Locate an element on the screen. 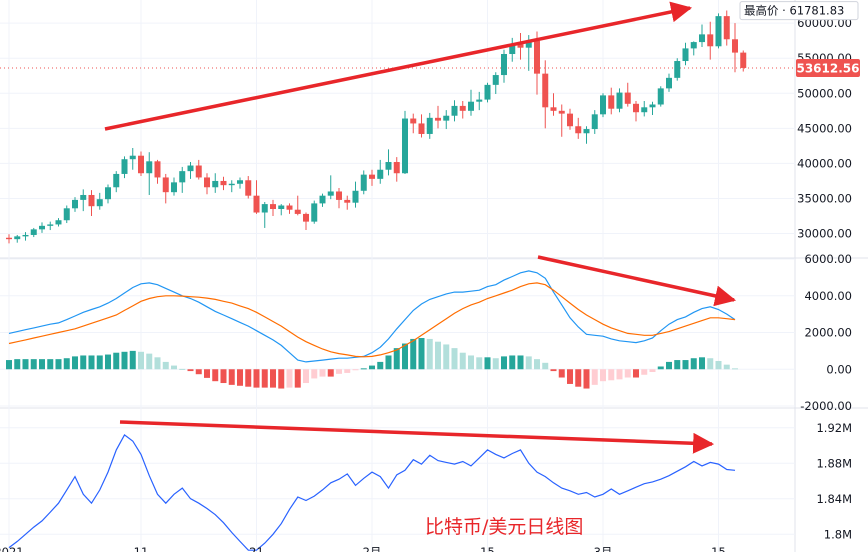 The height and width of the screenshot is (552, 868). macd-tick-label: 4000.00 is located at coordinates (828, 296).